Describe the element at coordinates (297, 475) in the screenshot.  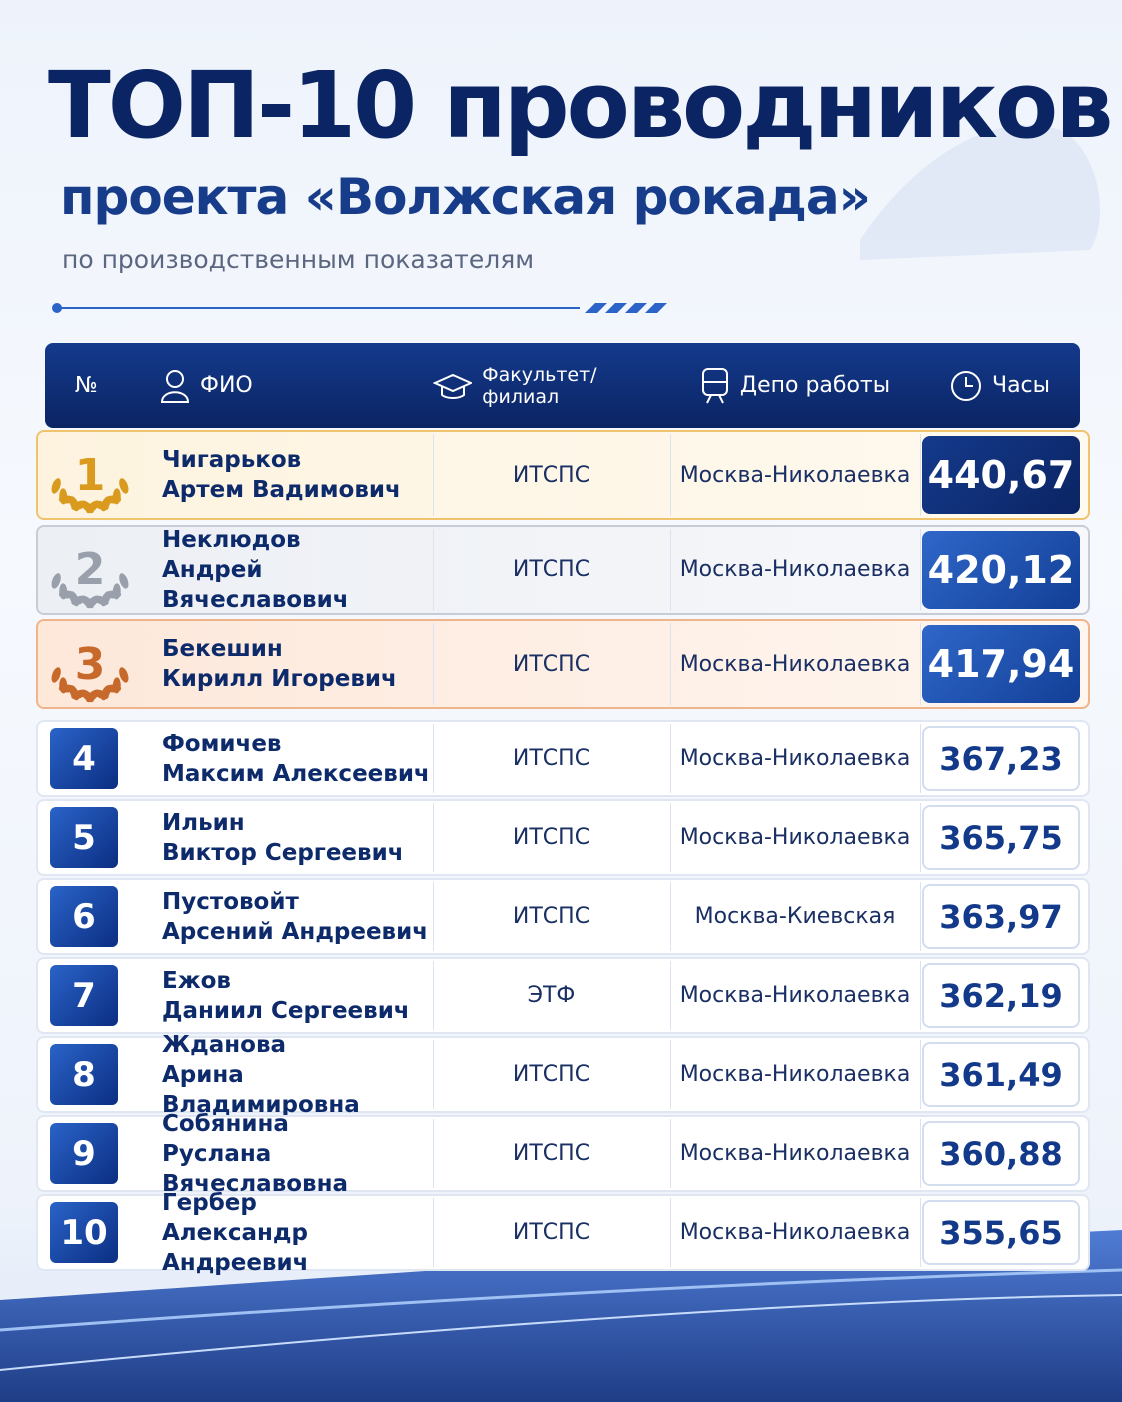
I see `full-name: Чигарьков Артем Вадимович` at that location.